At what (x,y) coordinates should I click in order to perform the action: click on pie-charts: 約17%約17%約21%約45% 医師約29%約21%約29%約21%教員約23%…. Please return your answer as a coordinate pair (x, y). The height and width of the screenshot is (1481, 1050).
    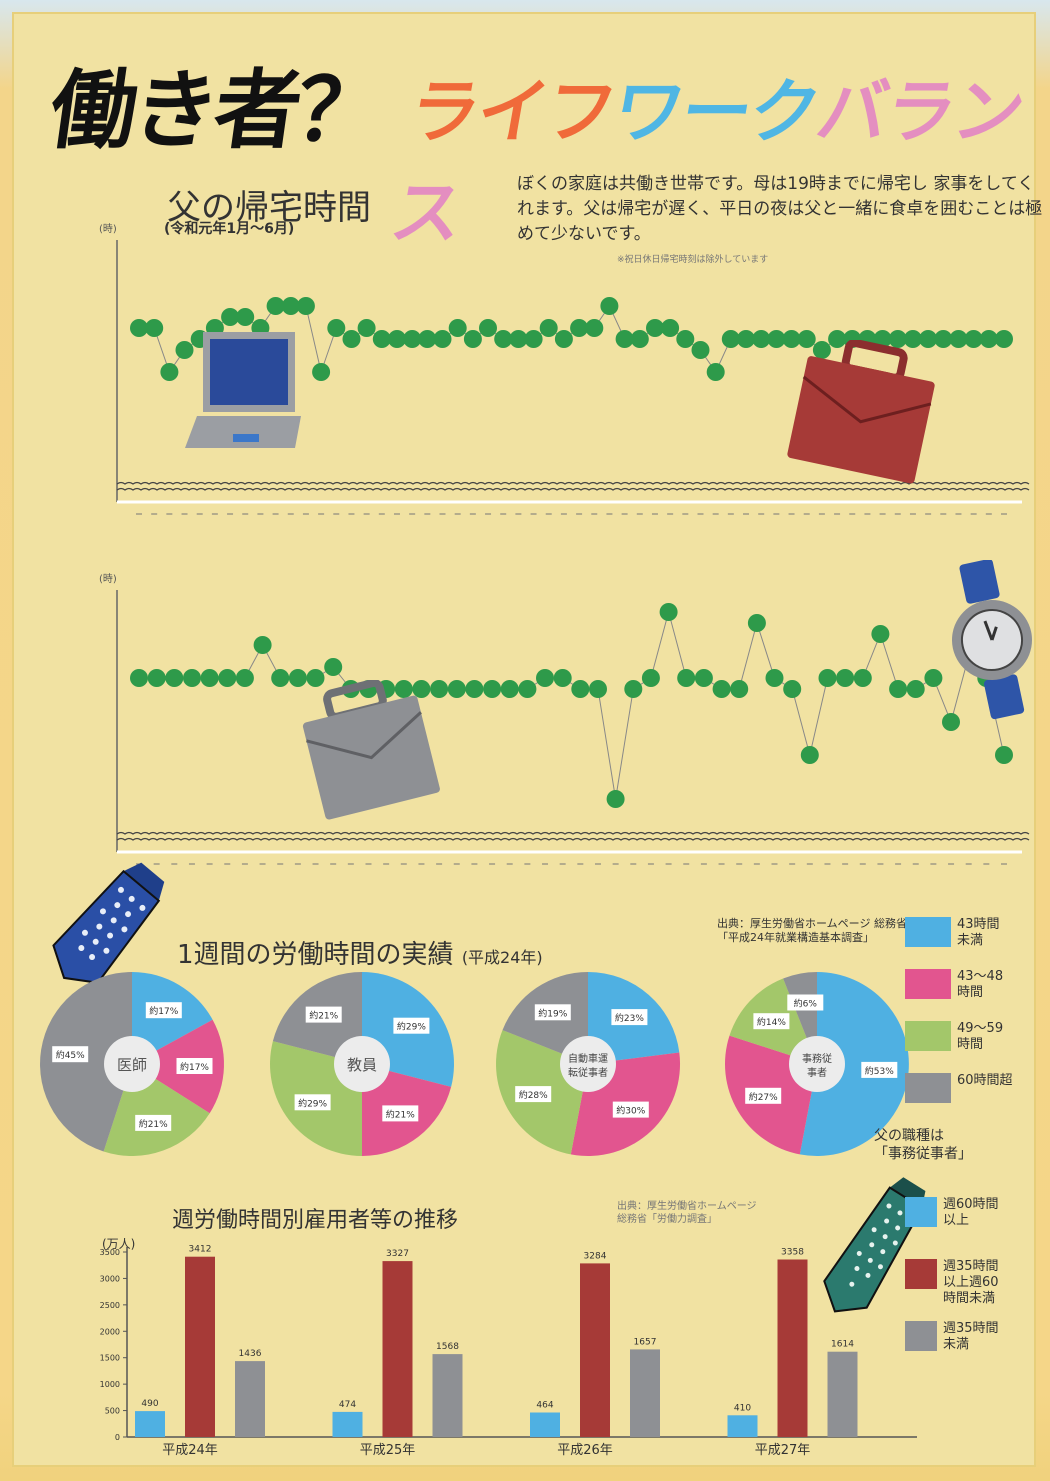
    Looking at the image, I should click on (474, 1064).